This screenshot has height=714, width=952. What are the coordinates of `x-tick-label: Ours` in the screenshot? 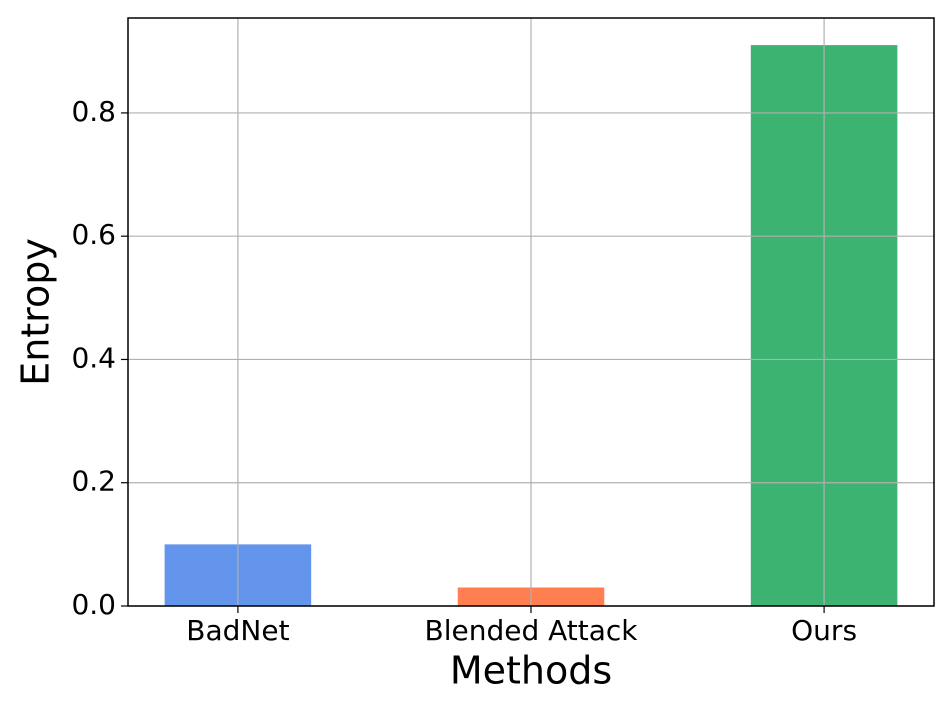 It's located at (824, 630).